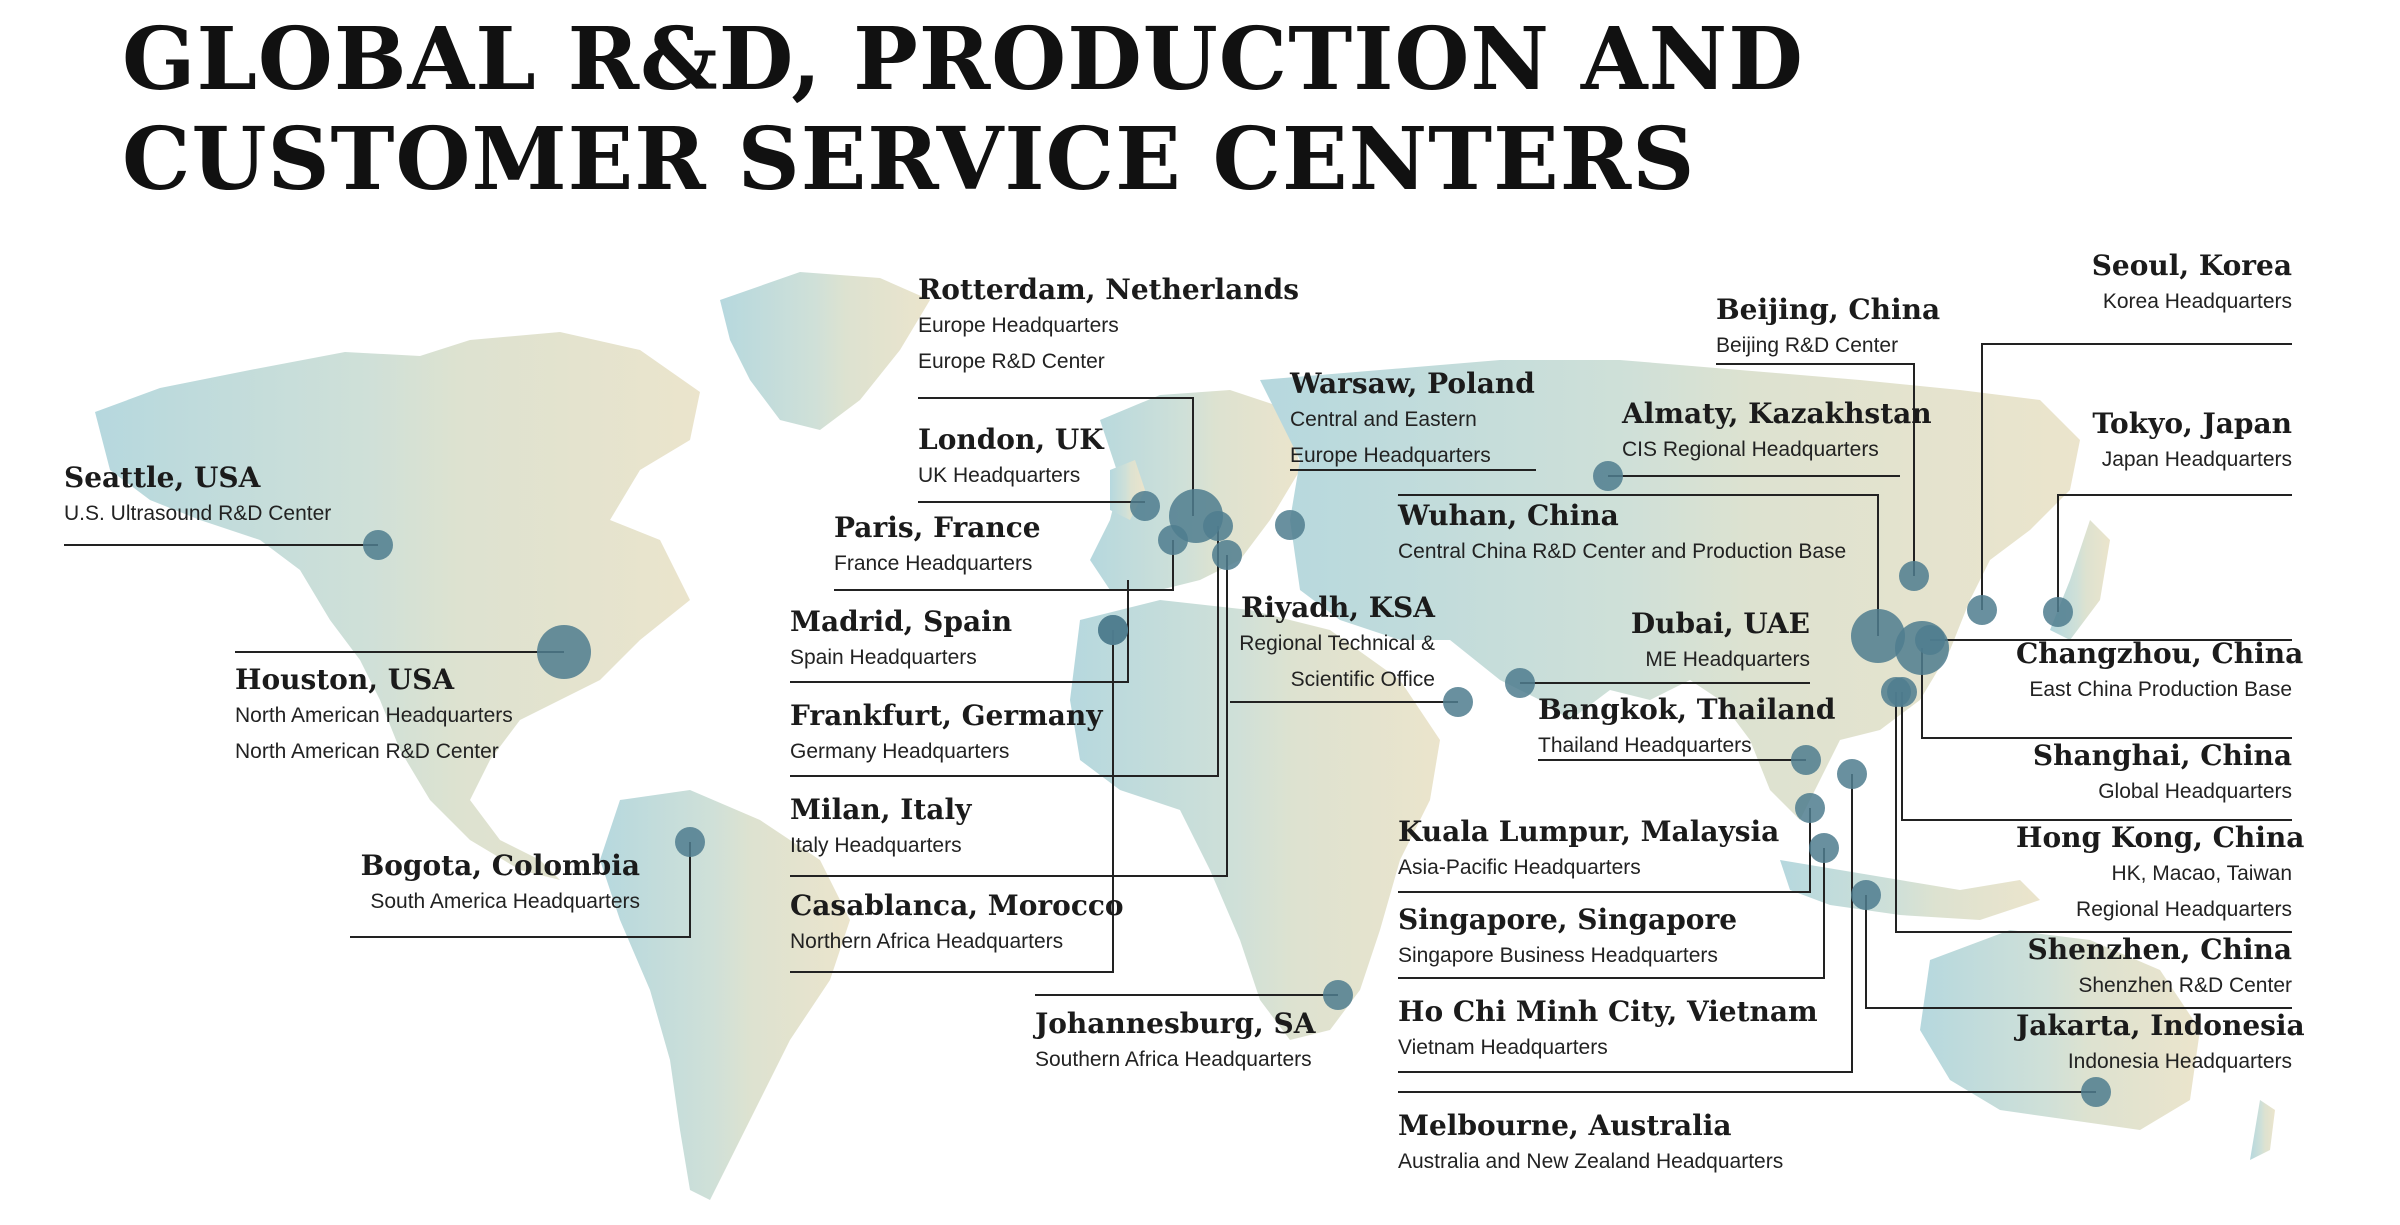 The width and height of the screenshot is (2400, 1225). What do you see at coordinates (2160, 1025) in the screenshot?
I see `location-name: Jakarta, Indonesia` at bounding box center [2160, 1025].